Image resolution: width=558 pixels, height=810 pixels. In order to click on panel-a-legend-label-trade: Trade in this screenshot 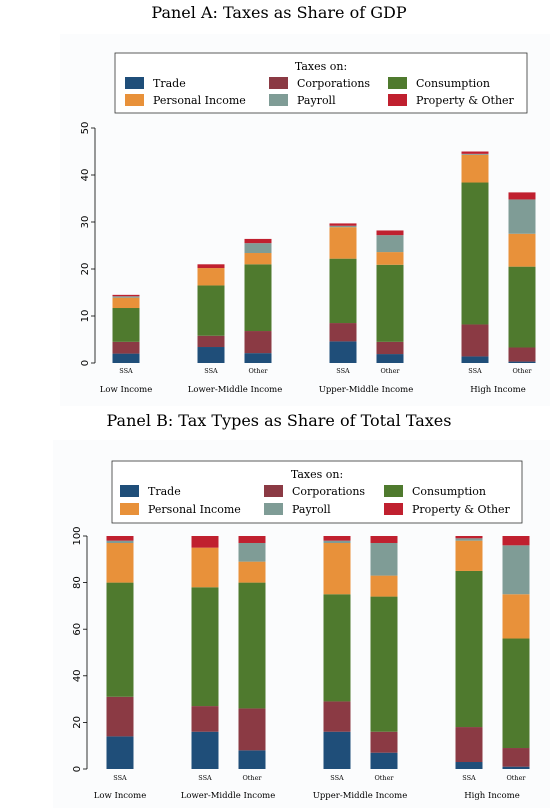, I will do `click(169, 83)`.